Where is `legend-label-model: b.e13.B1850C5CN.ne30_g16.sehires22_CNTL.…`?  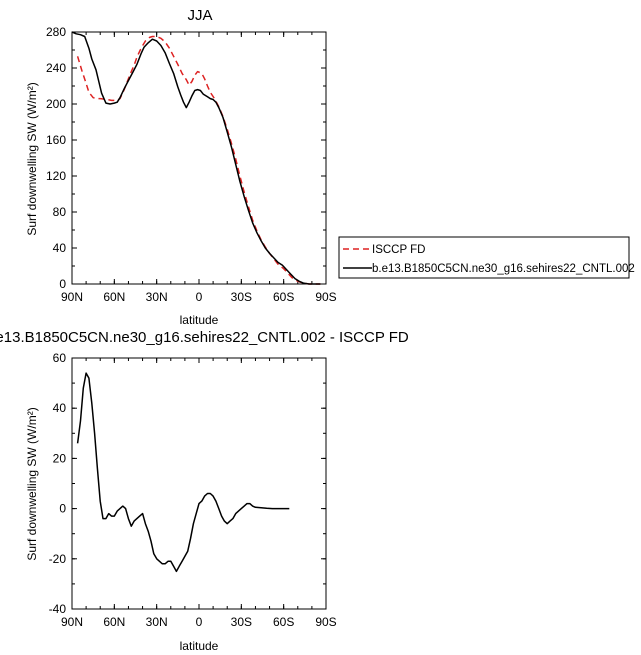
legend-label-model: b.e13.B1850C5CN.ne30_g16.sehires22_CNTL.… is located at coordinates (503, 269).